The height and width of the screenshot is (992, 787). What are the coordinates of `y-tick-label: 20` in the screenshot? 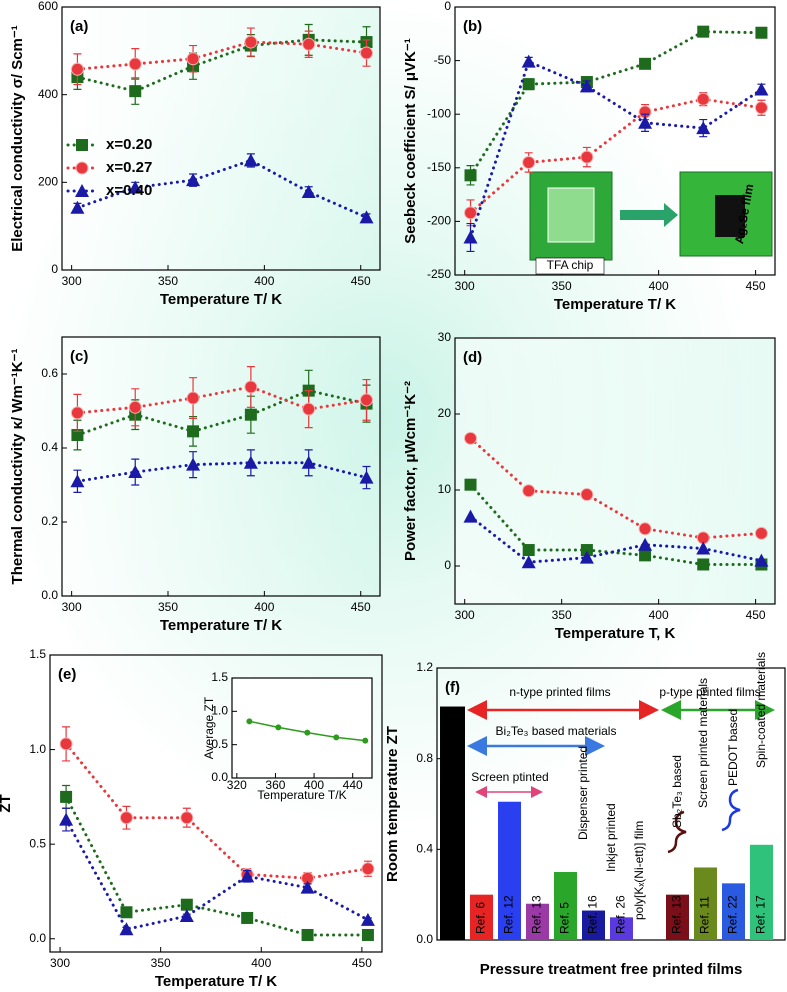 It's located at (445, 413).